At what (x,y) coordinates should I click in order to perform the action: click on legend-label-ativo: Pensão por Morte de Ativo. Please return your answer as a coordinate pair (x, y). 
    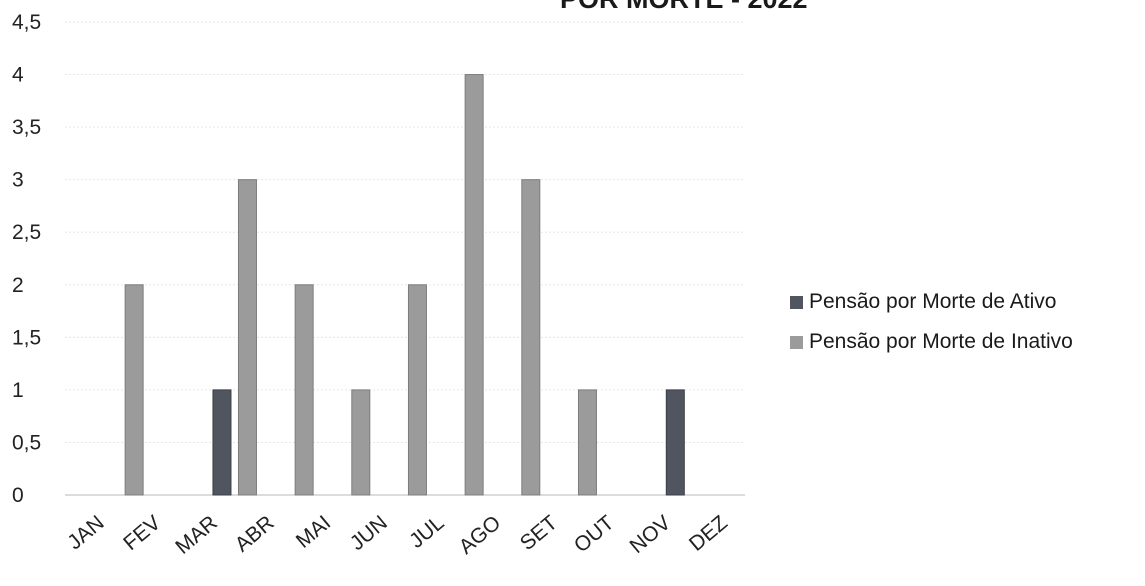
    Looking at the image, I should click on (933, 301).